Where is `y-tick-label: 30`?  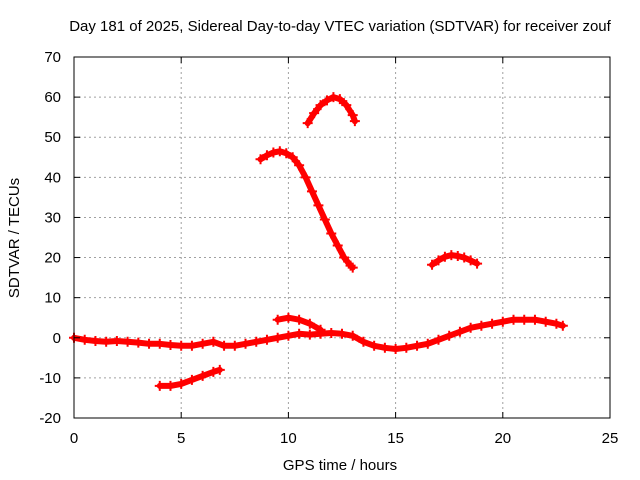
y-tick-label: 30 is located at coordinates (52, 217).